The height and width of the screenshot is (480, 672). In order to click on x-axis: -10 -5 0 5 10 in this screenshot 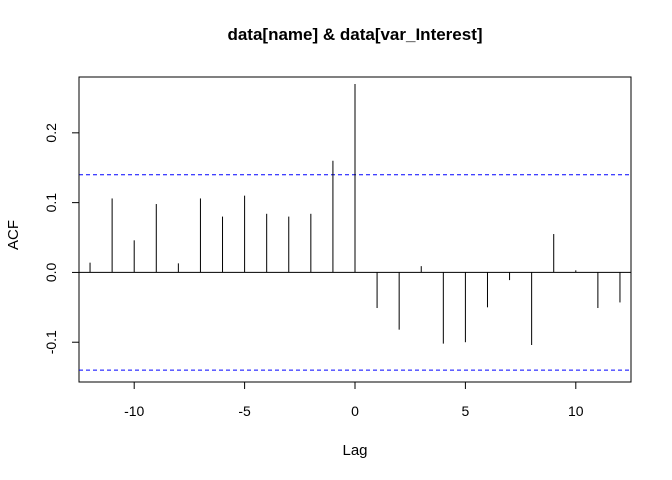, I will do `click(354, 400)`.